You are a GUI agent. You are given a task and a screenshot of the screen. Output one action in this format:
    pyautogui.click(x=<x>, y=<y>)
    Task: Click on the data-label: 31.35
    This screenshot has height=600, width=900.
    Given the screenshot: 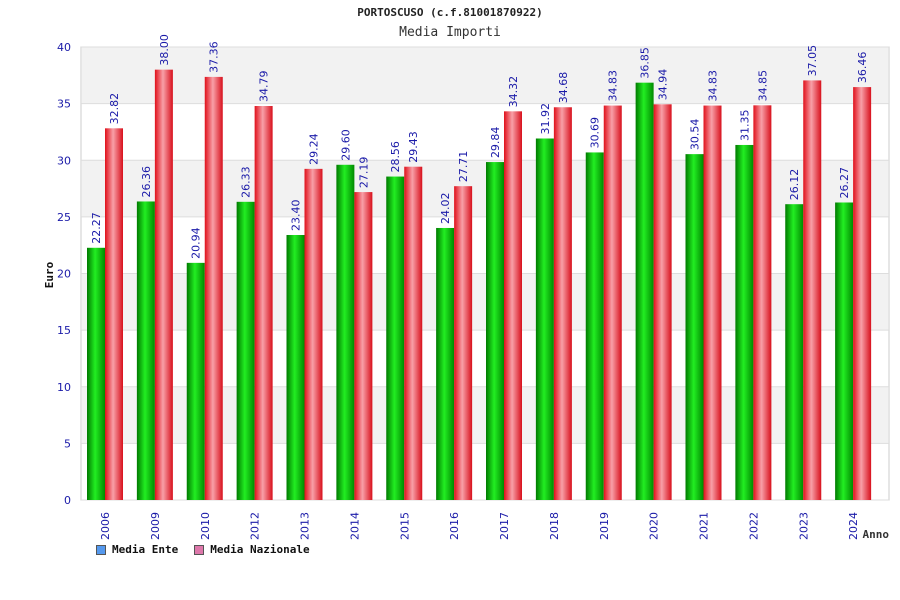 What is the action you would take?
    pyautogui.click(x=744, y=125)
    